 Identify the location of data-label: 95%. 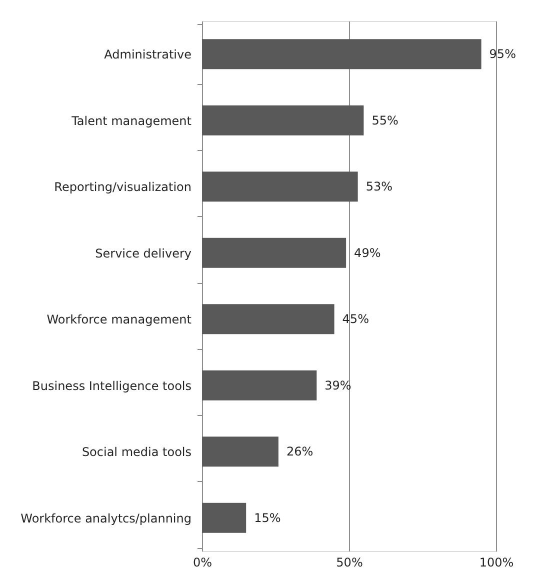
(502, 54).